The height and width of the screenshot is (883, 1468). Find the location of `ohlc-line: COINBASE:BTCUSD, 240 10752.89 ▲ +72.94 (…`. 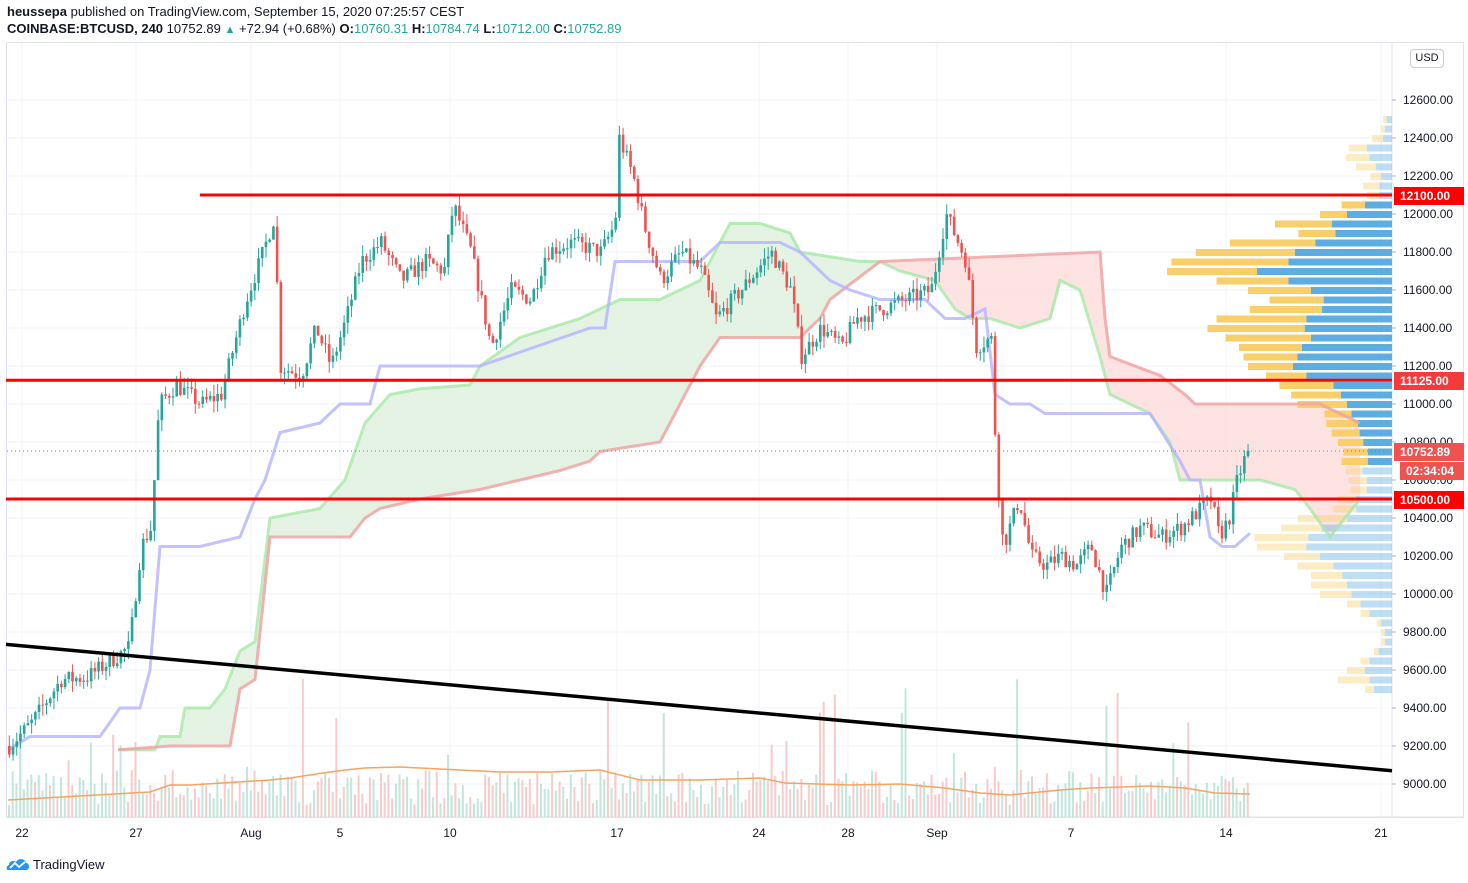

ohlc-line: COINBASE:BTCUSD, 240 10752.89 ▲ +72.94 (… is located at coordinates (314, 29).